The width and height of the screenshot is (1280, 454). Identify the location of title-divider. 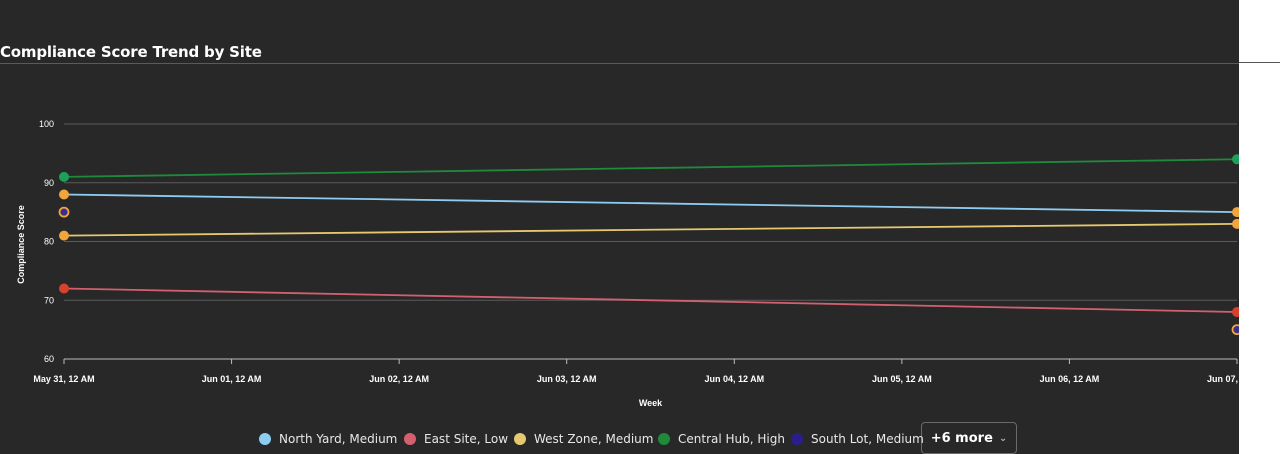
(619, 63).